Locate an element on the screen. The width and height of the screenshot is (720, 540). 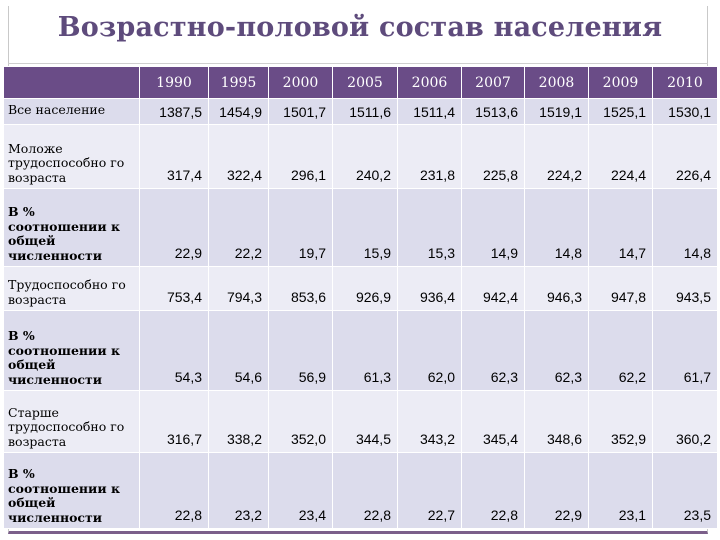
table-cell: 853,6 is located at coordinates (300, 288).